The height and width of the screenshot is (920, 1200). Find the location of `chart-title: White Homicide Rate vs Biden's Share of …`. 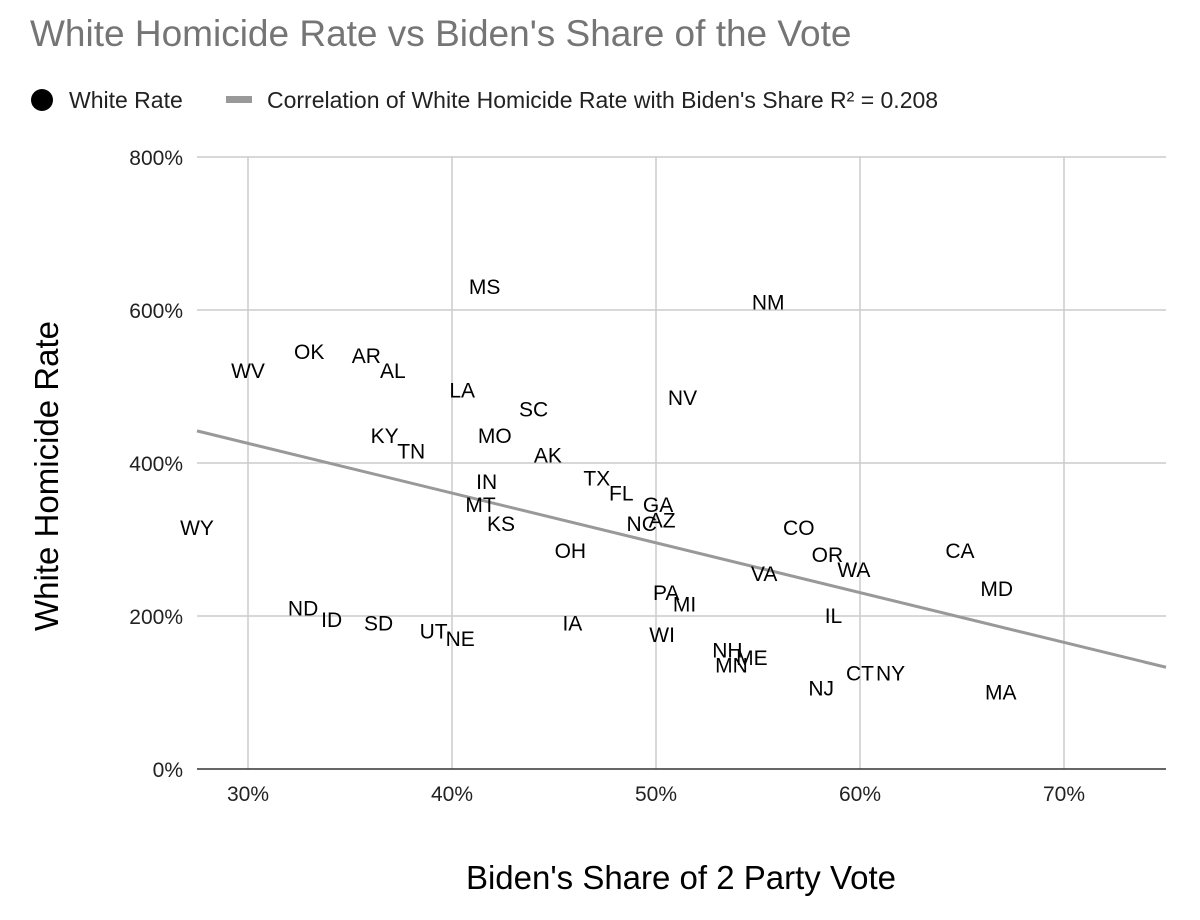

chart-title: White Homicide Rate vs Biden's Share of … is located at coordinates (440, 33).